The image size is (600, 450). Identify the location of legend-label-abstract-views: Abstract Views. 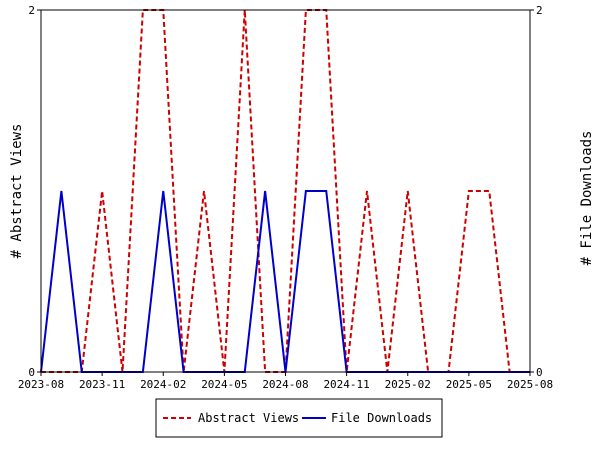
(248, 418).